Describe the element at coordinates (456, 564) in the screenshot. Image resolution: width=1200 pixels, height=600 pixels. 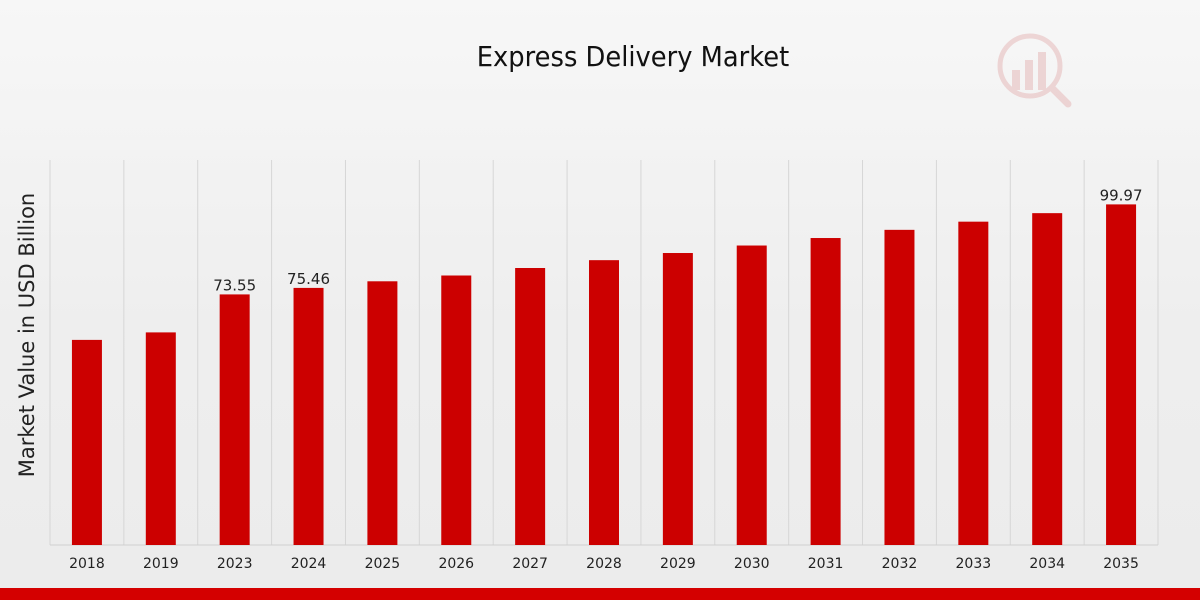
I see `x-tick-label-2026: 2026` at that location.